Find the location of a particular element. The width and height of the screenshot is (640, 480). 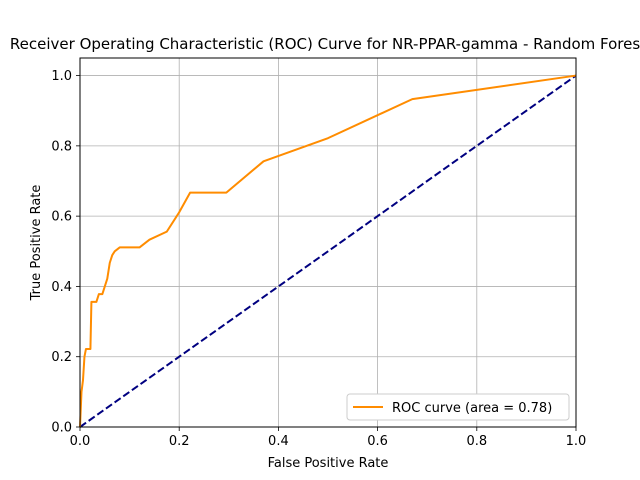

x-tick-label: 0.2 is located at coordinates (179, 441).